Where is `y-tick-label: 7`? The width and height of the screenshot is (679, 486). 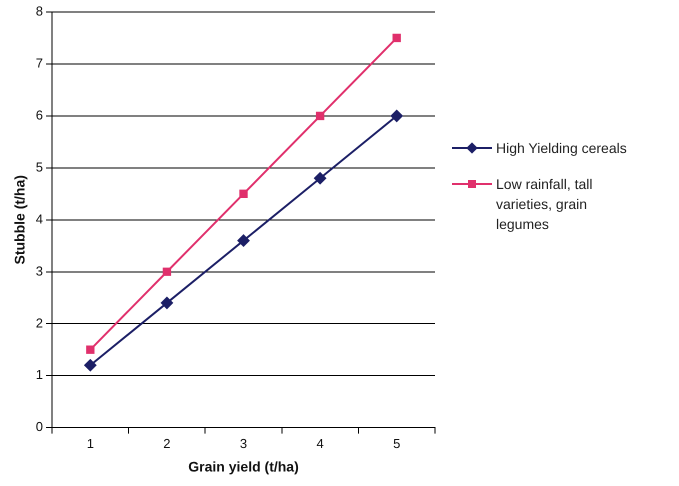
y-tick-label: 7 is located at coordinates (40, 63).